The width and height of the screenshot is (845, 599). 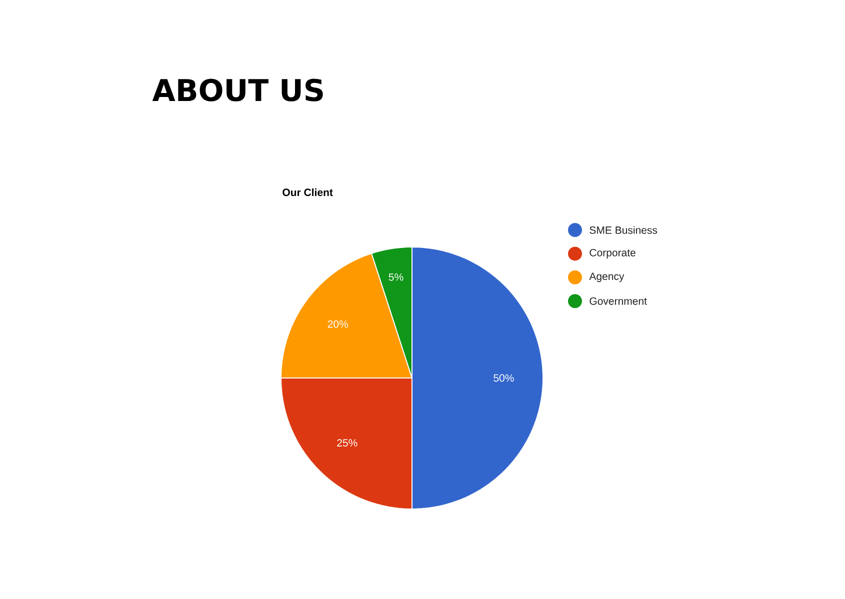 What do you see at coordinates (307, 192) in the screenshot?
I see `chart-subtitle: Our Client` at bounding box center [307, 192].